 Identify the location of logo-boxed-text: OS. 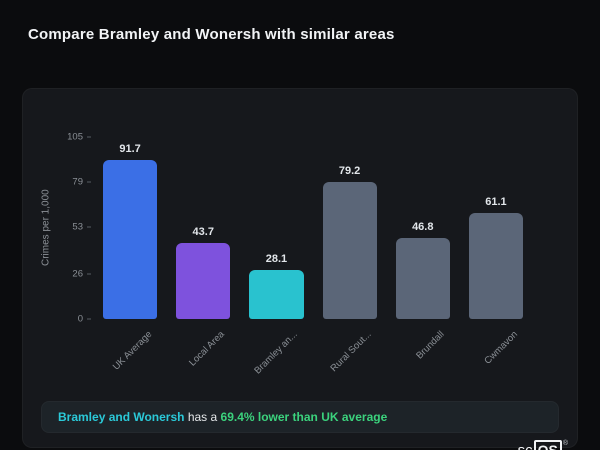
(547, 445).